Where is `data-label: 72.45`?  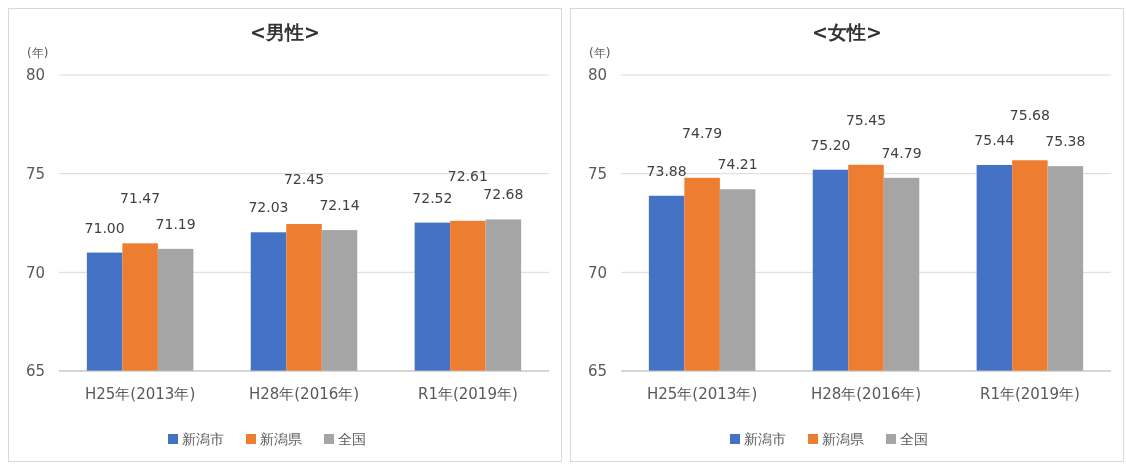
data-label: 72.45 is located at coordinates (304, 178).